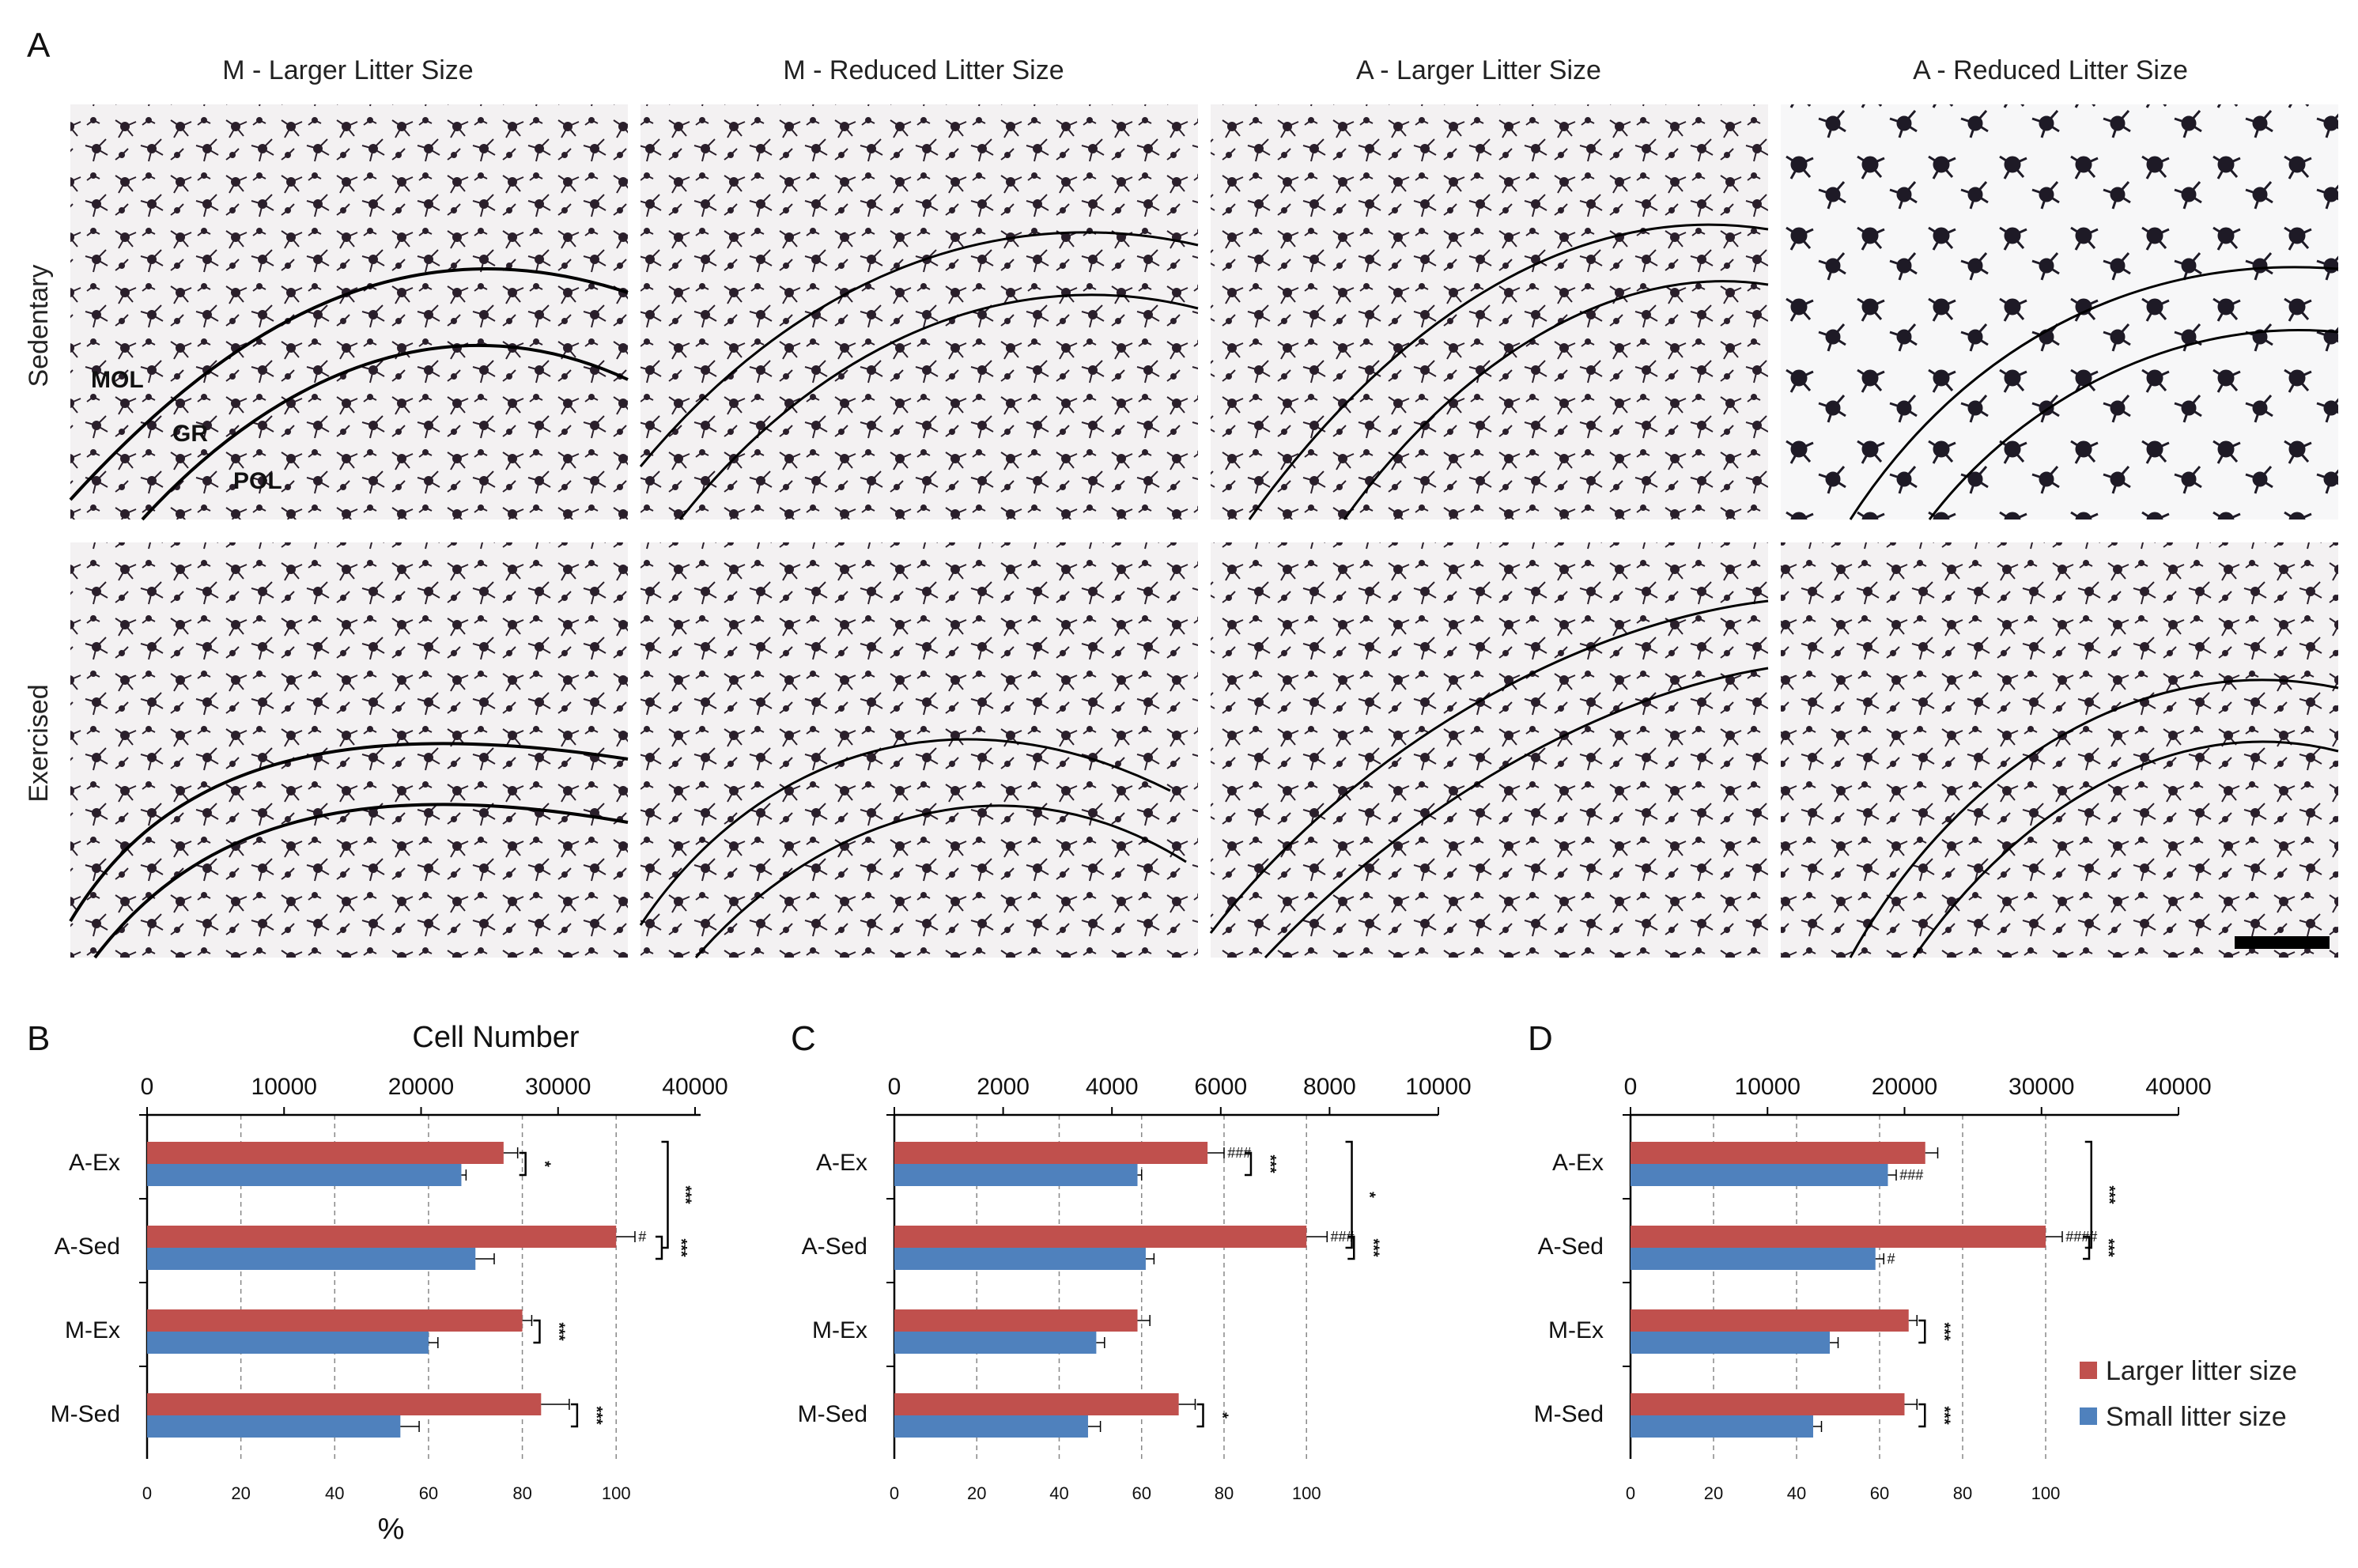  Describe the element at coordinates (918, 750) in the screenshot. I see `micrograph-ex-m-reduced` at that location.